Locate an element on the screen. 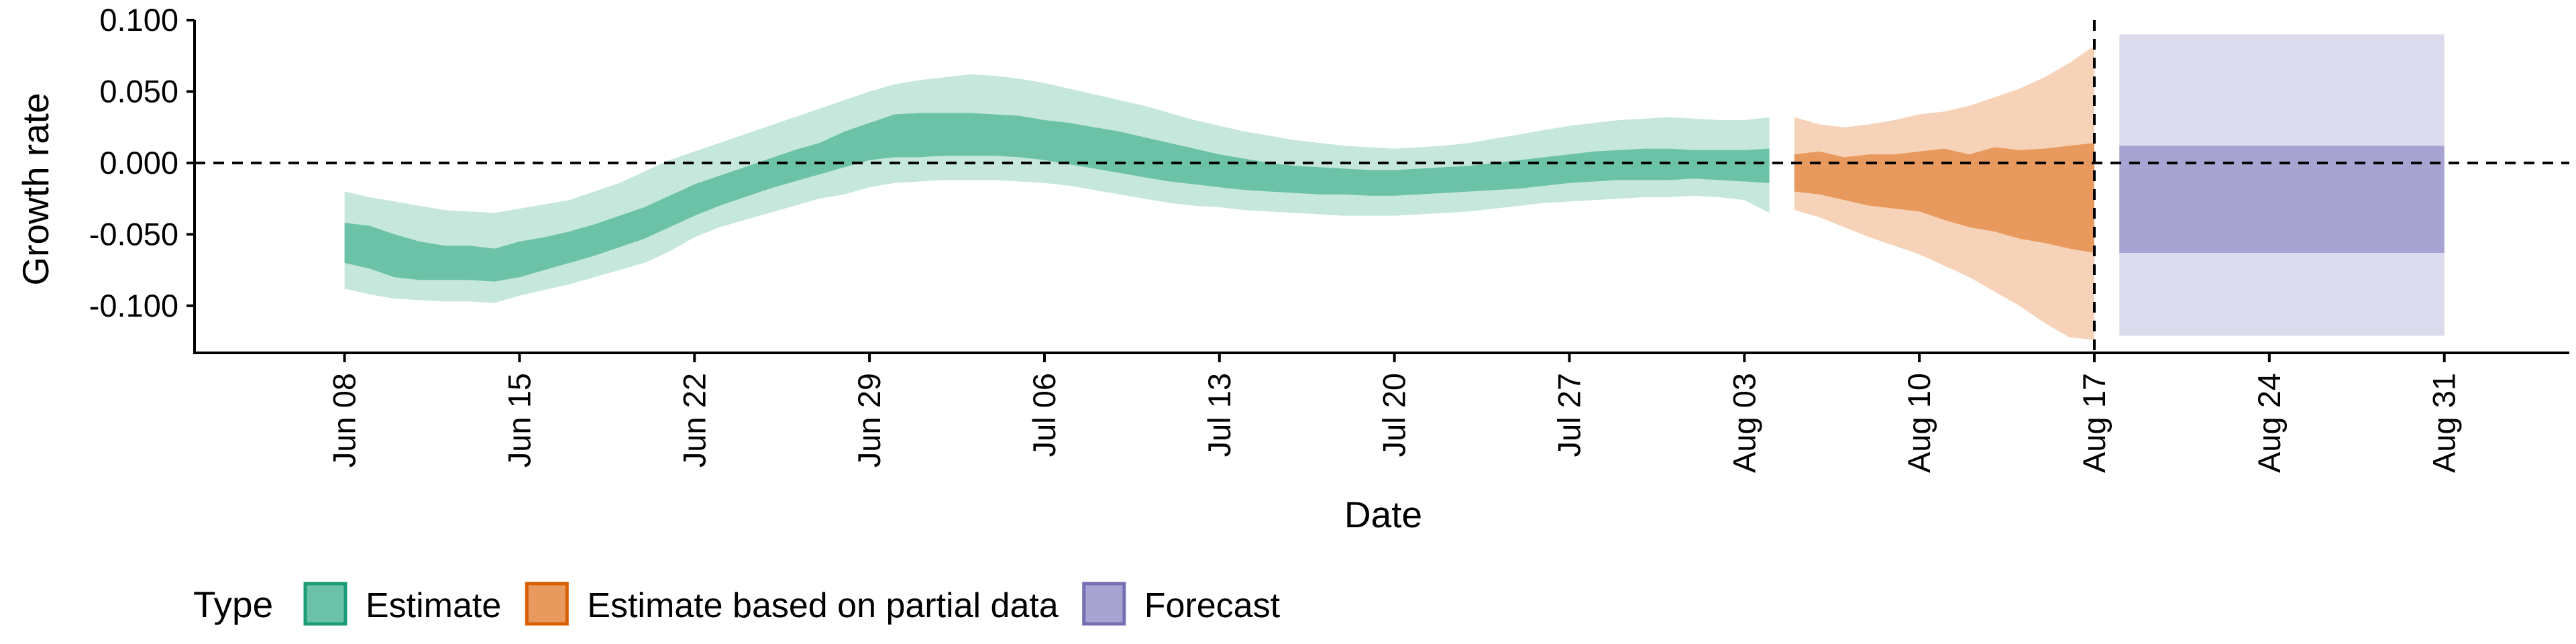  y-tick-label: 0.100 is located at coordinates (138, 20).